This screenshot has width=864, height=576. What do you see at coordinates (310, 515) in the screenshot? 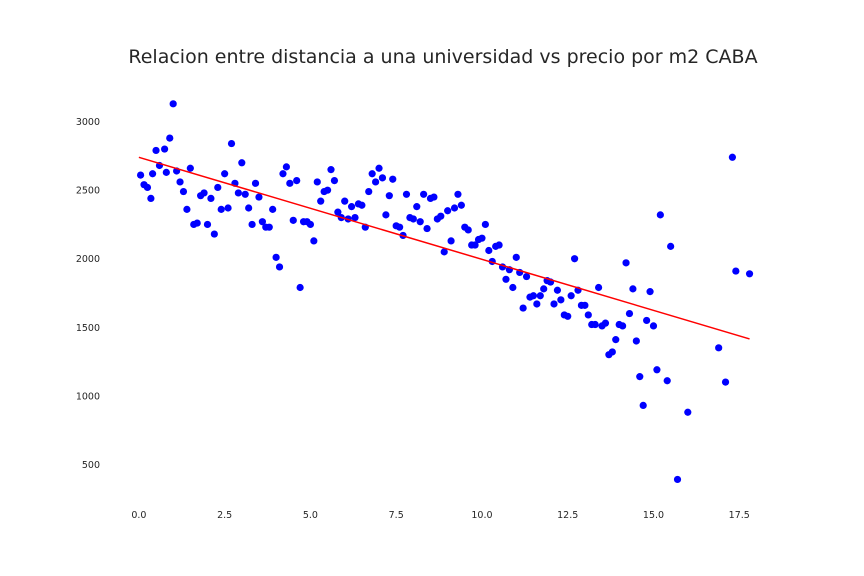
I see `x-tick-label: 5.0` at bounding box center [310, 515].